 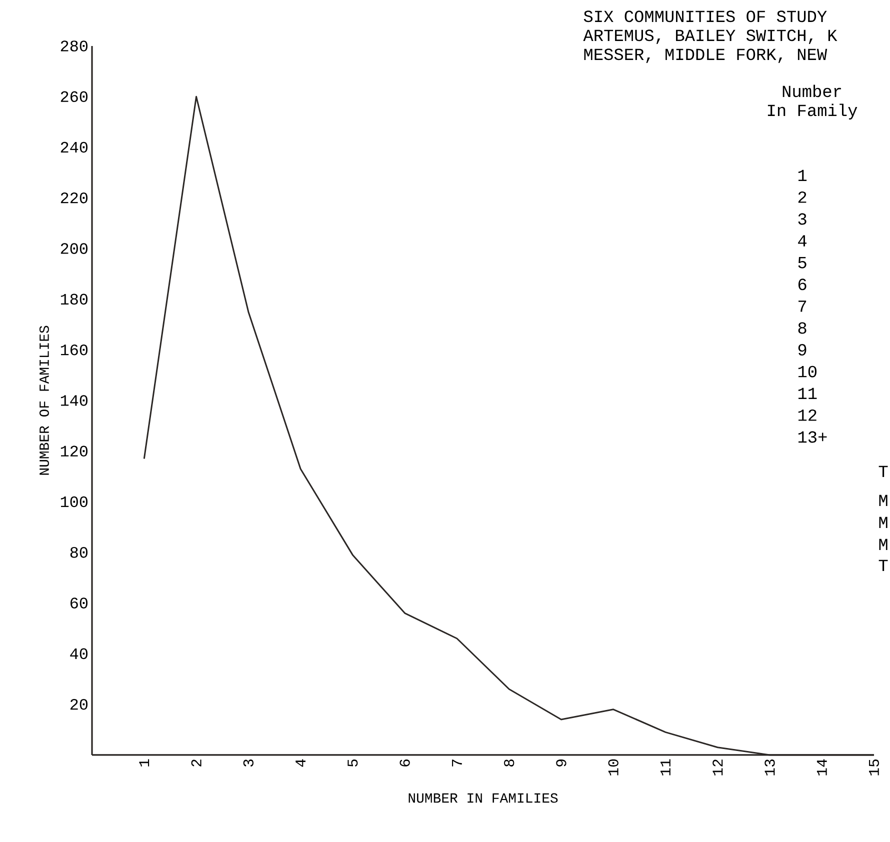 I want to click on x-tick-label: 11, so click(x=665, y=767).